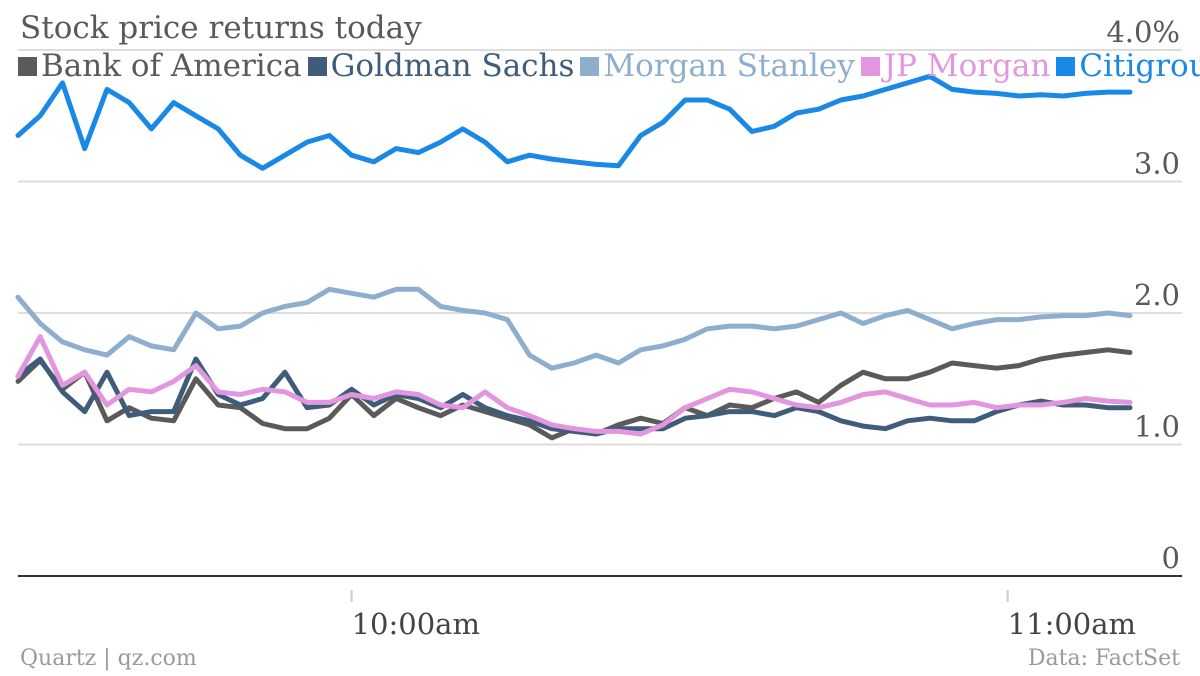 Image resolution: width=1200 pixels, height=676 pixels. What do you see at coordinates (743, 615) in the screenshot?
I see `x-axis-ticks: 10:00am 11:00am` at bounding box center [743, 615].